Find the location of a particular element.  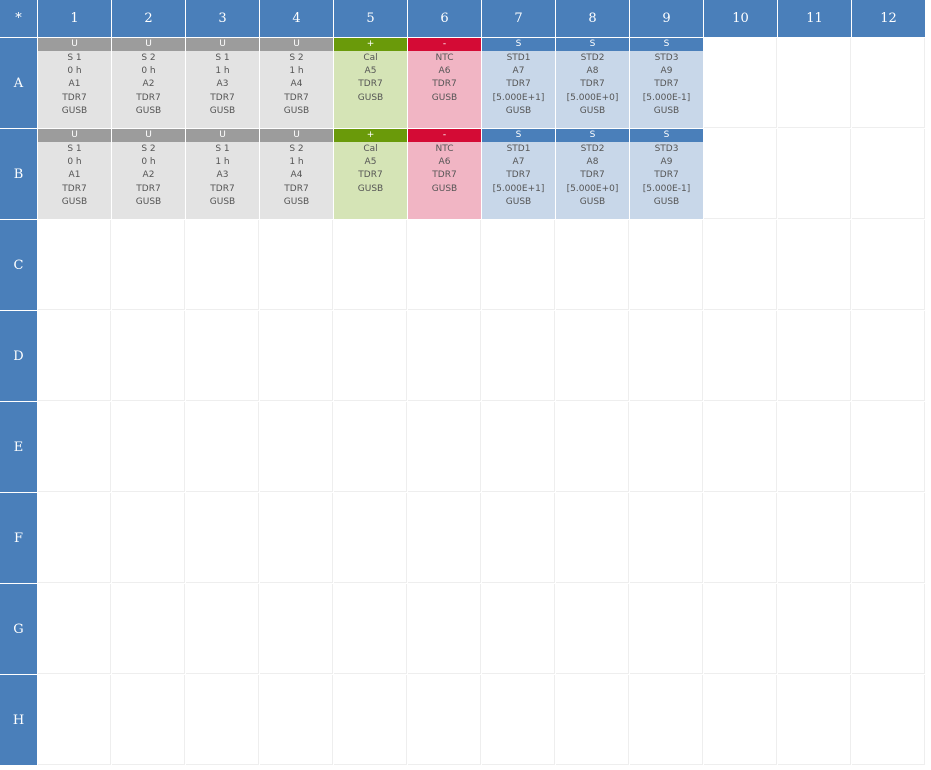

well-E7-empty is located at coordinates (518, 447).